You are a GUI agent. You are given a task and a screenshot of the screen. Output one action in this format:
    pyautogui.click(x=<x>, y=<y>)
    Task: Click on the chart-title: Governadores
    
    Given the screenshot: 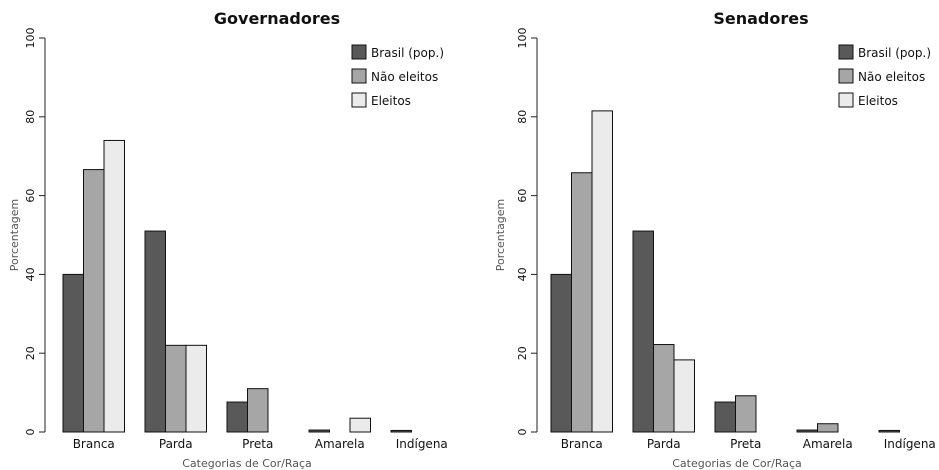 What is the action you would take?
    pyautogui.click(x=277, y=18)
    